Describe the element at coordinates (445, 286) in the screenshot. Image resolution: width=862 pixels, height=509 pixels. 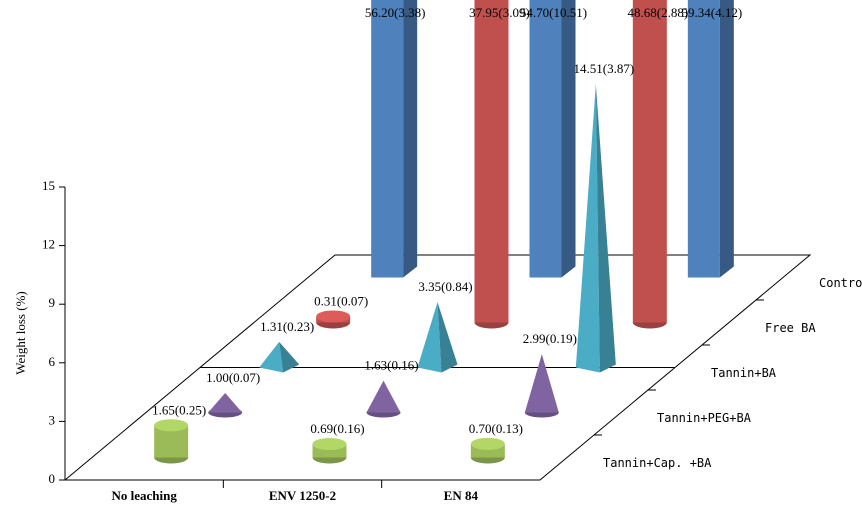
I see `data-label: 3.35(0.84)` at that location.